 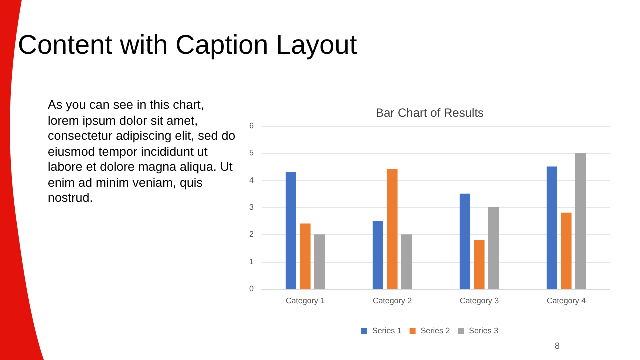 I want to click on text: As you can see in this chart, lorem ipsum dolor sit amet, consectetur adipiscing elit, sed do eiusmod tempor incididunt ut labore et dolore magna aliqua. Ut enim ad minim veniam, quis nostrud., so click(x=142, y=152).